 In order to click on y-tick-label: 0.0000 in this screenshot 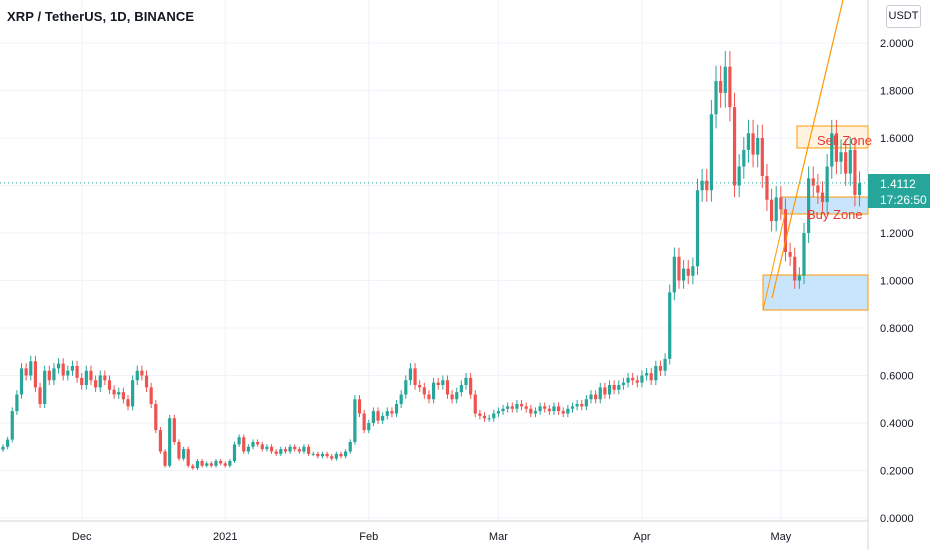, I will do `click(897, 519)`.